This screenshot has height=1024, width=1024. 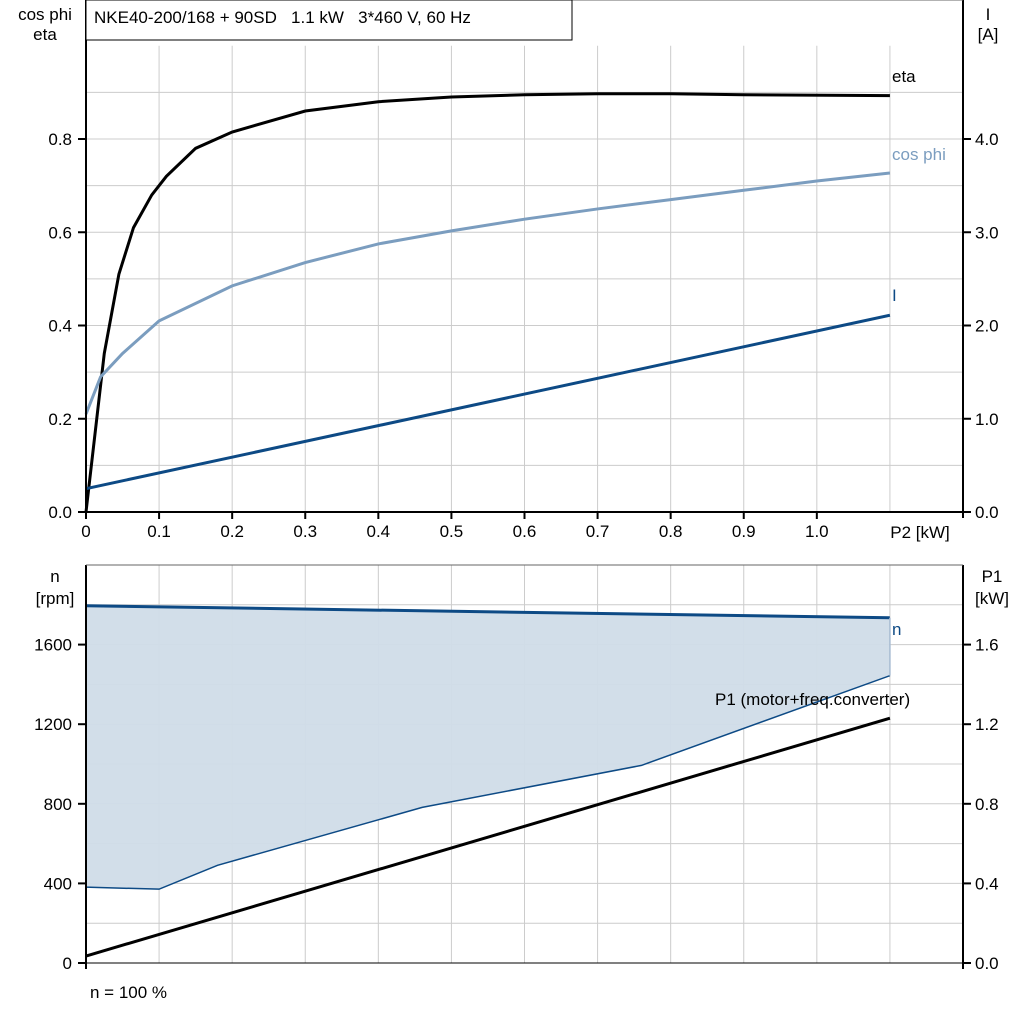 What do you see at coordinates (920, 532) in the screenshot?
I see `x-label-p2: P2 [kW]` at bounding box center [920, 532].